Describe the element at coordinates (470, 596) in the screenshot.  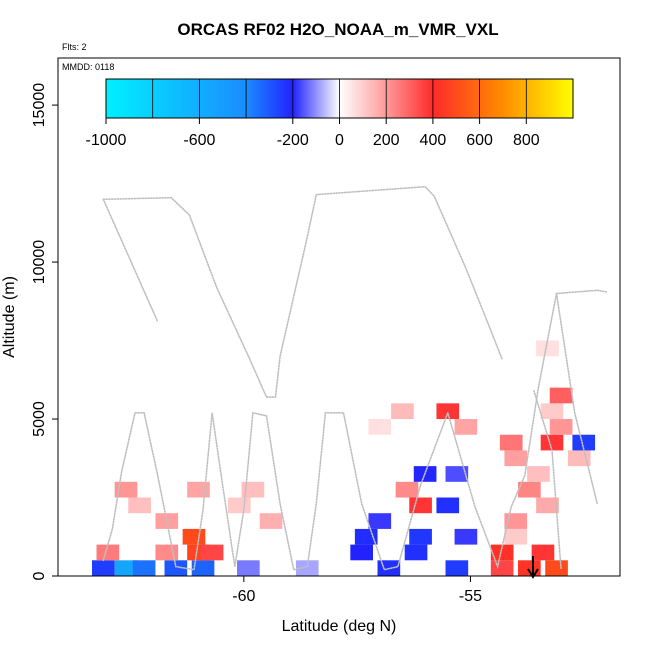
I see `x-tick-label: -55` at that location.